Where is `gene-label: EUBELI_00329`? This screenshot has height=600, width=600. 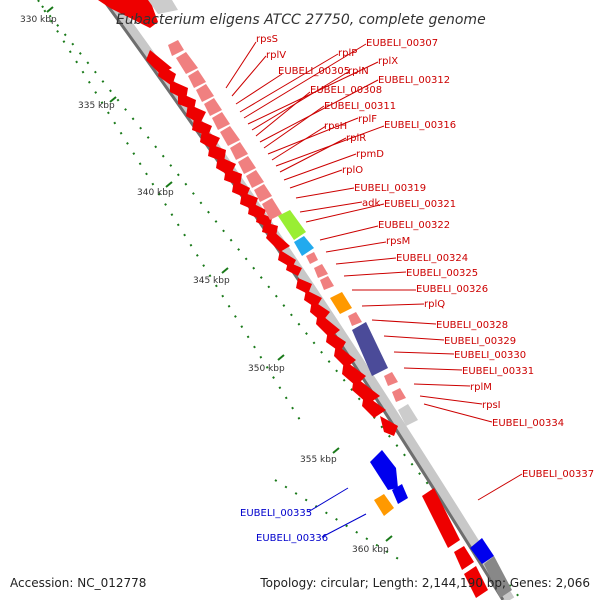
gene-label: EUBELI_00329 is located at coordinates (480, 341).